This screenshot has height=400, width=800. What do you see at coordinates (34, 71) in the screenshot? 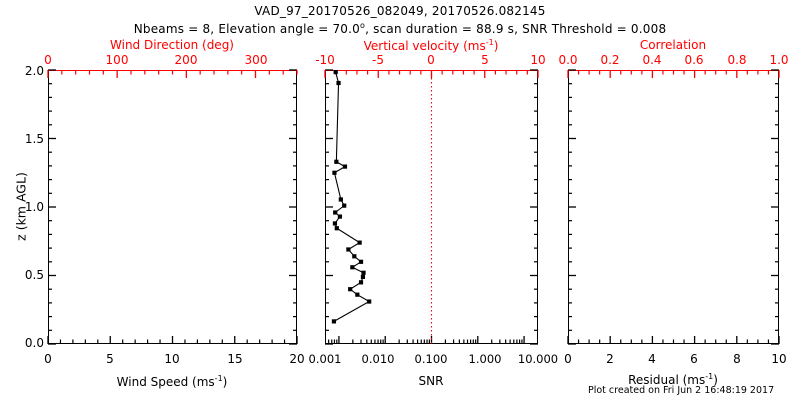
I see `y-tick-label-4: 2.0` at bounding box center [34, 71].